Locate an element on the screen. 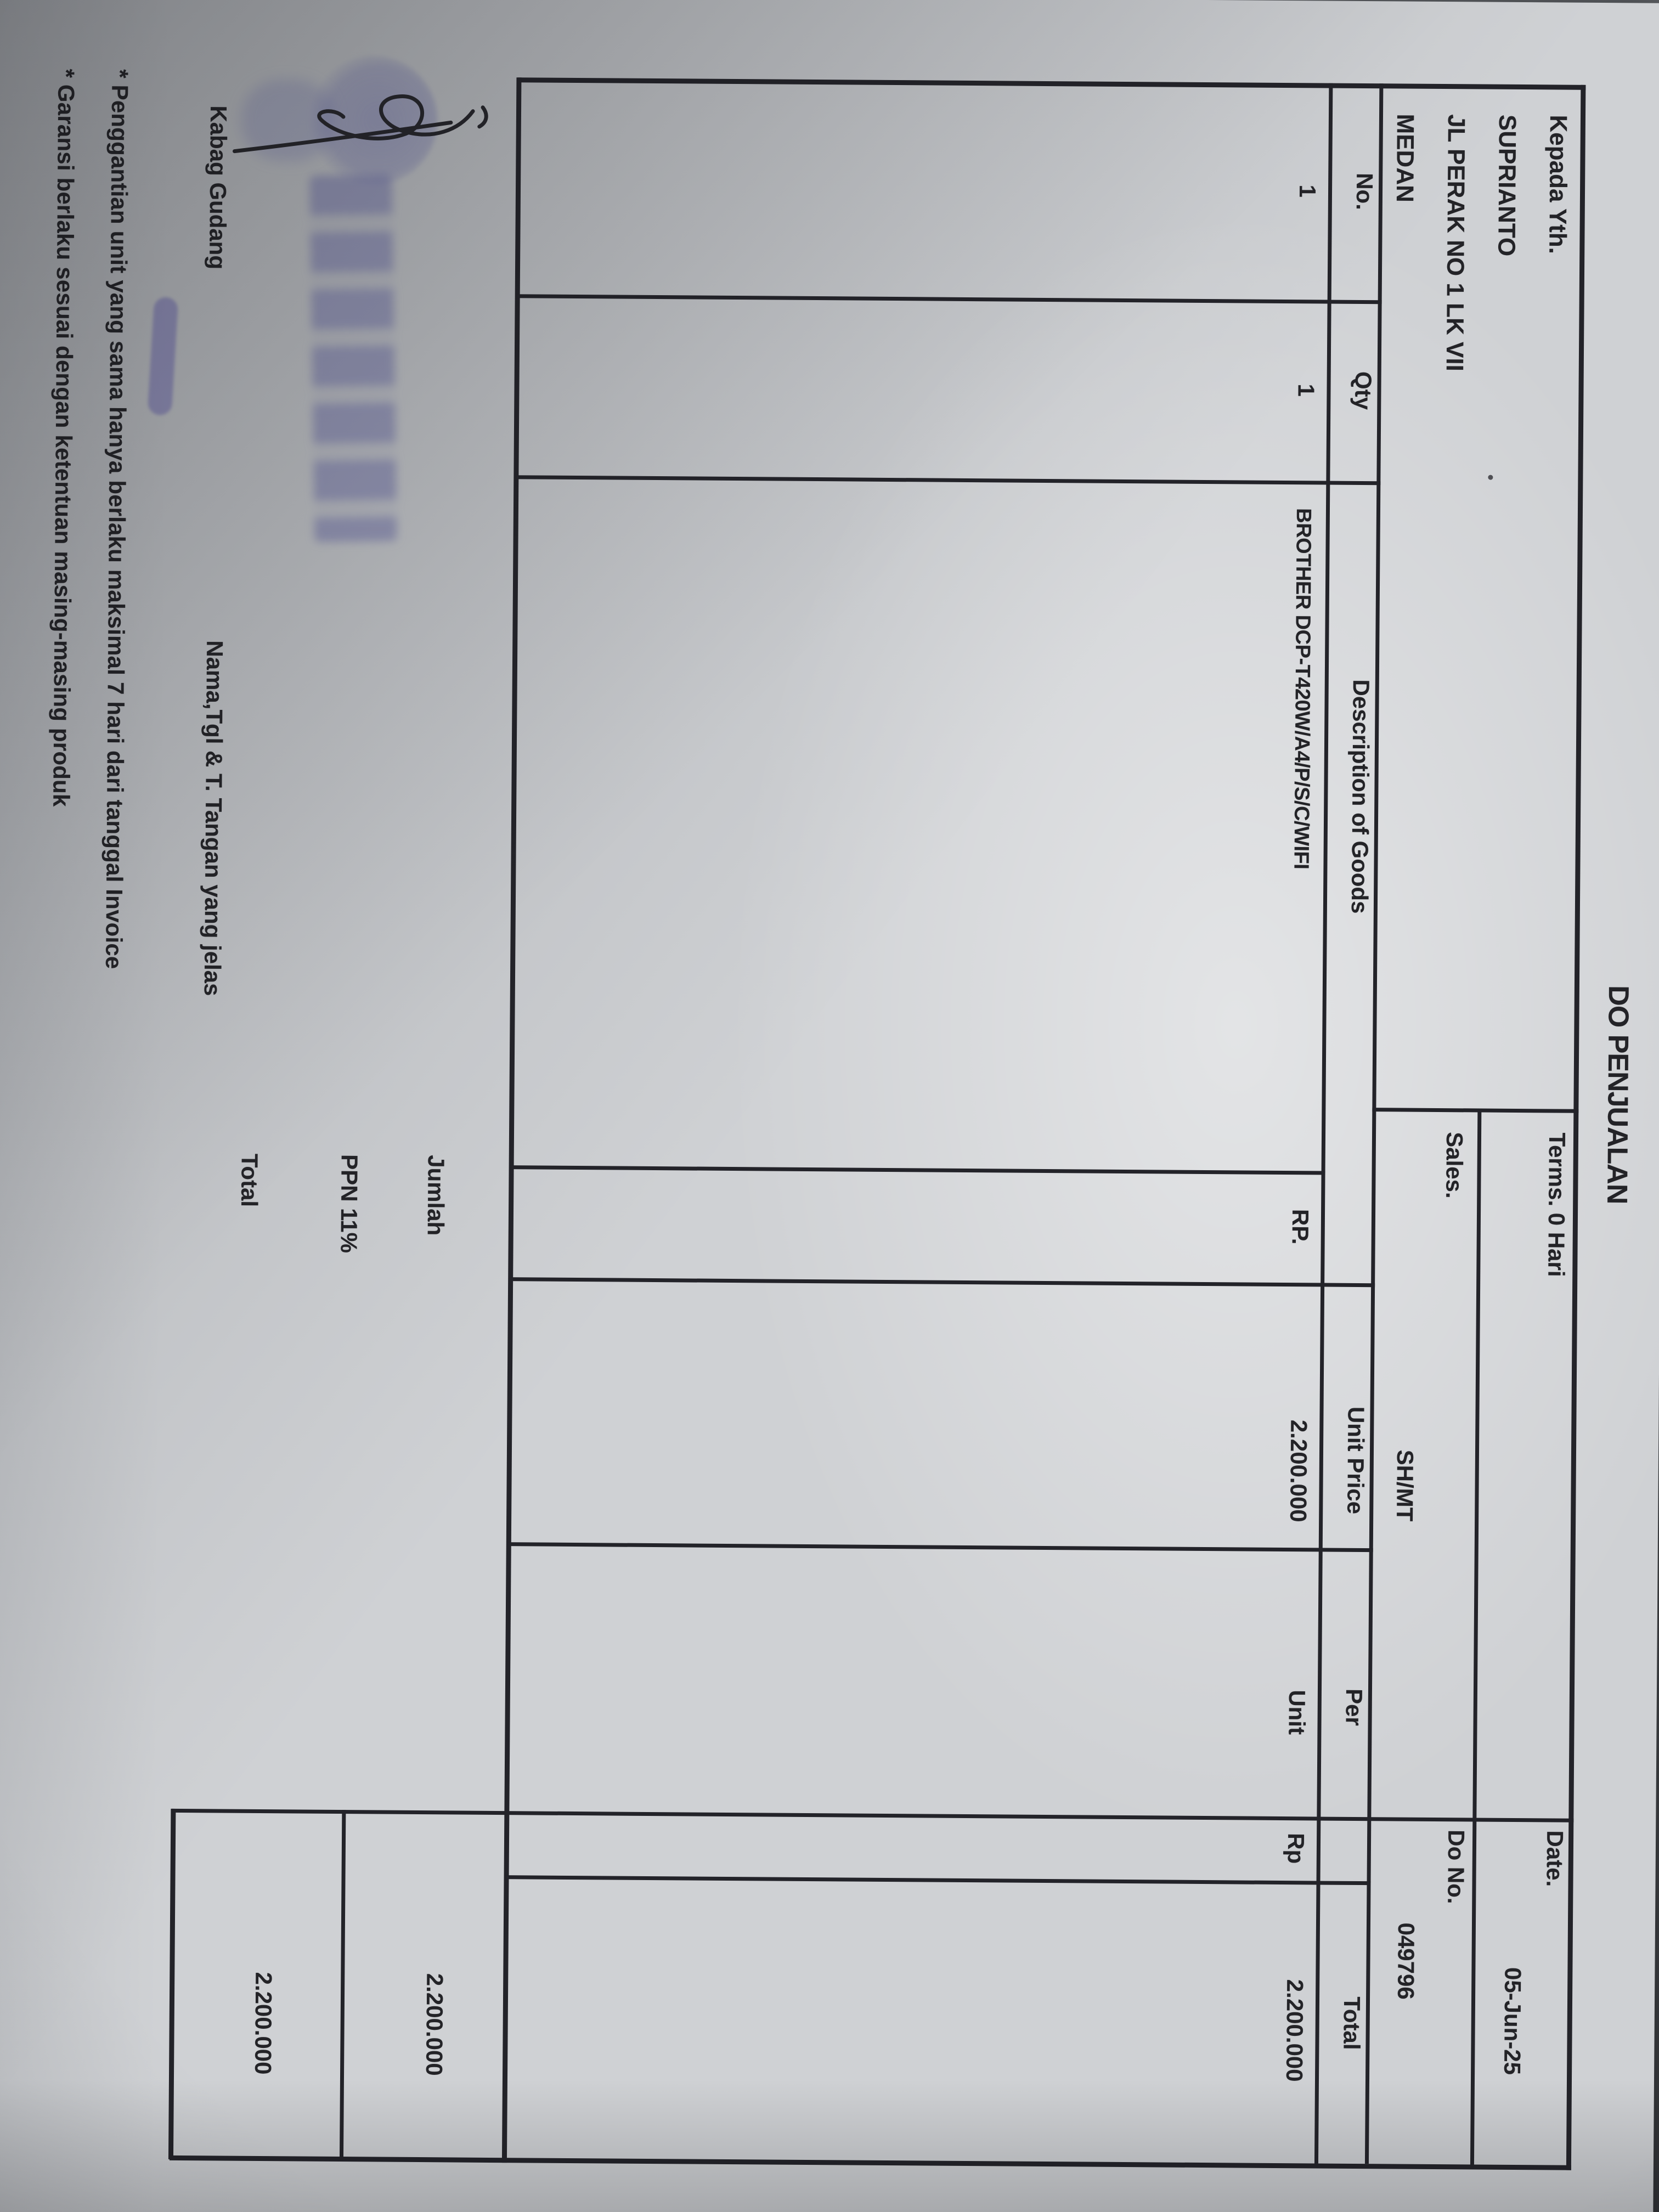  customer-line: SUPRIANTO is located at coordinates (1507, 186).